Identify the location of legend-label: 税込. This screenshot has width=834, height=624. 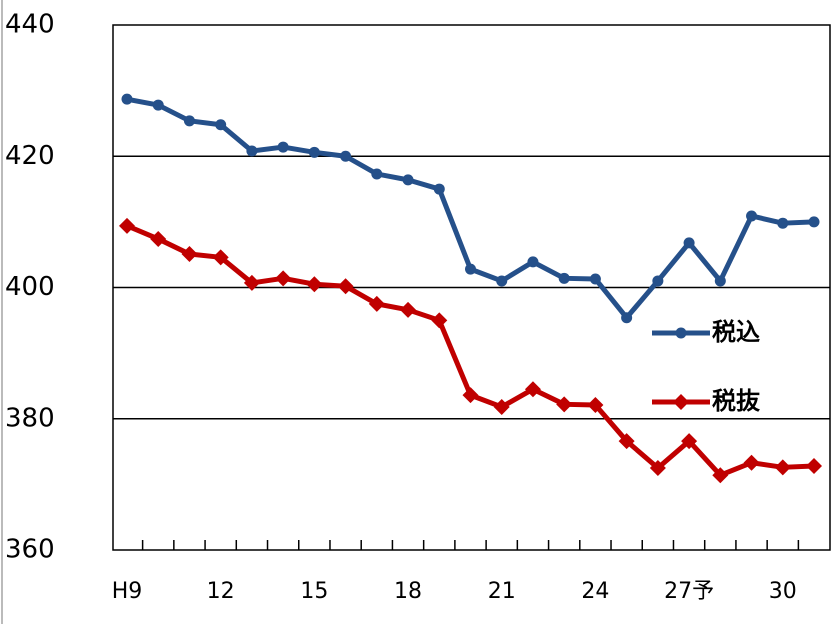
(736, 332).